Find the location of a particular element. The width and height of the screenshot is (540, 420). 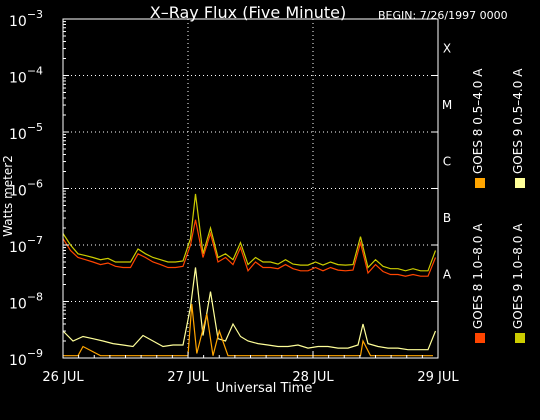

flare-class-label: B is located at coordinates (447, 218).